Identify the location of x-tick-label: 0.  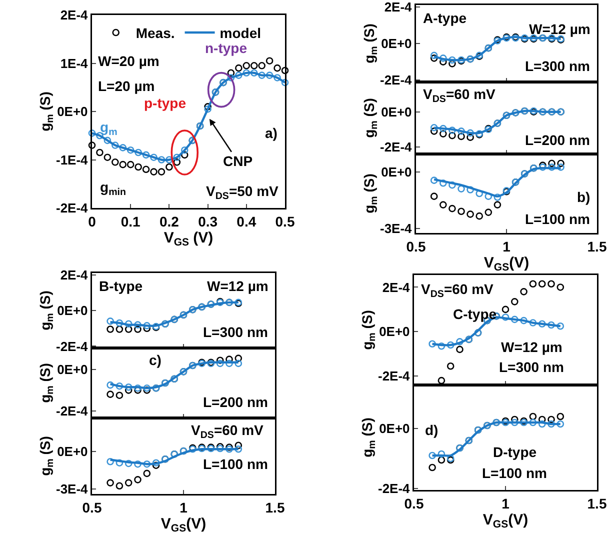
(92, 221).